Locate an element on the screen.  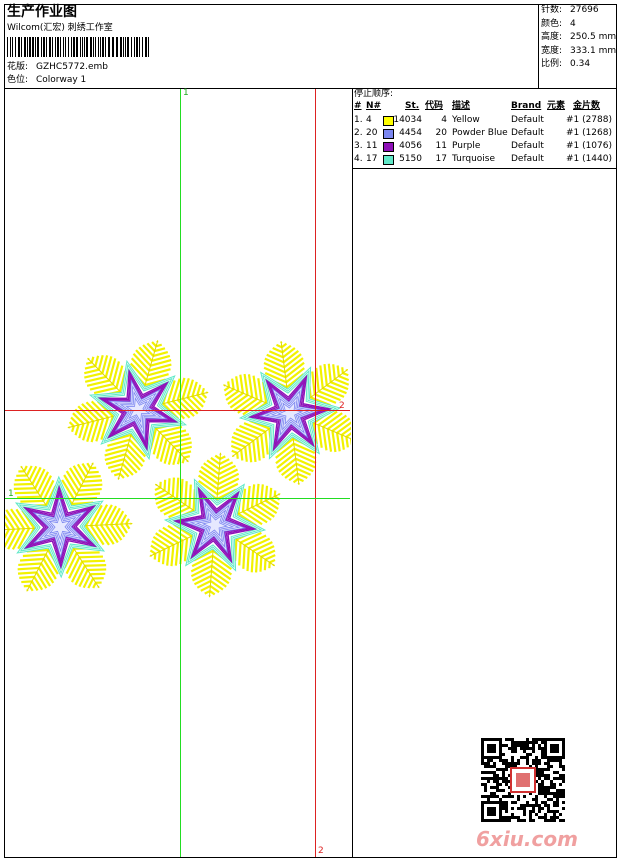
row-order: 1. is located at coordinates (358, 120).